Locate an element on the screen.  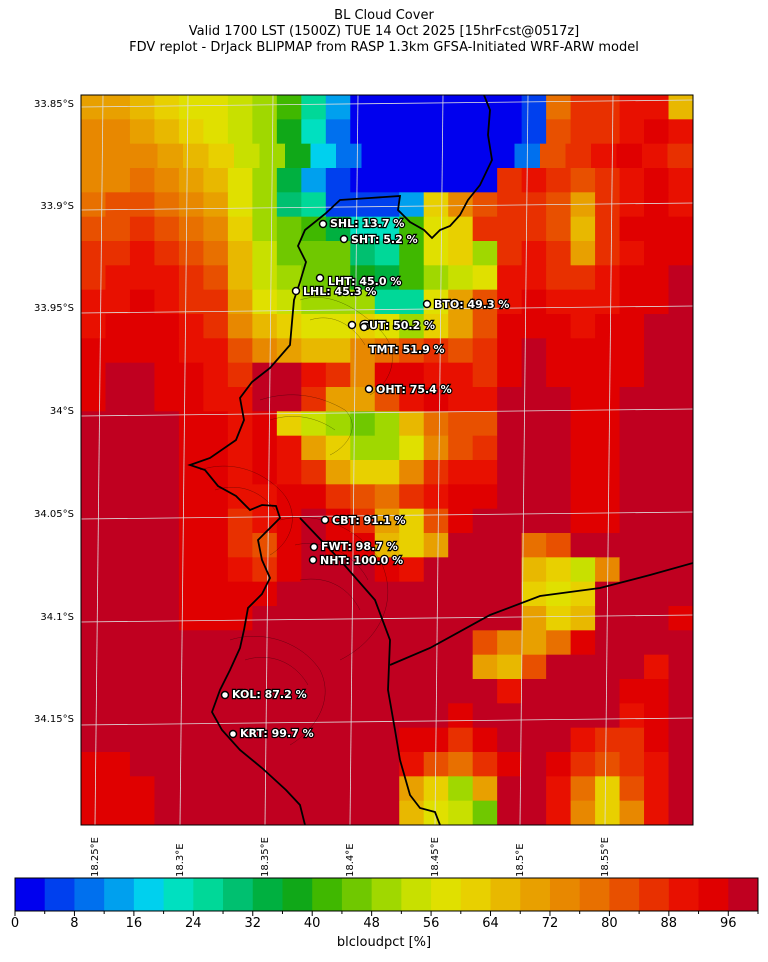
site-label: FWT: 98.7 % is located at coordinates (359, 546).